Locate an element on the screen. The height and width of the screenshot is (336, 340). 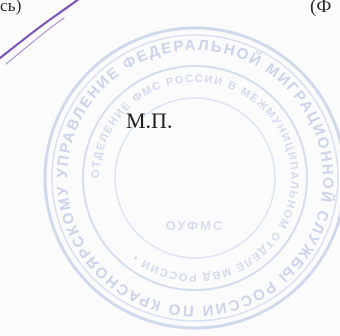
seal-place-label: М.П. is located at coordinates (149, 120).